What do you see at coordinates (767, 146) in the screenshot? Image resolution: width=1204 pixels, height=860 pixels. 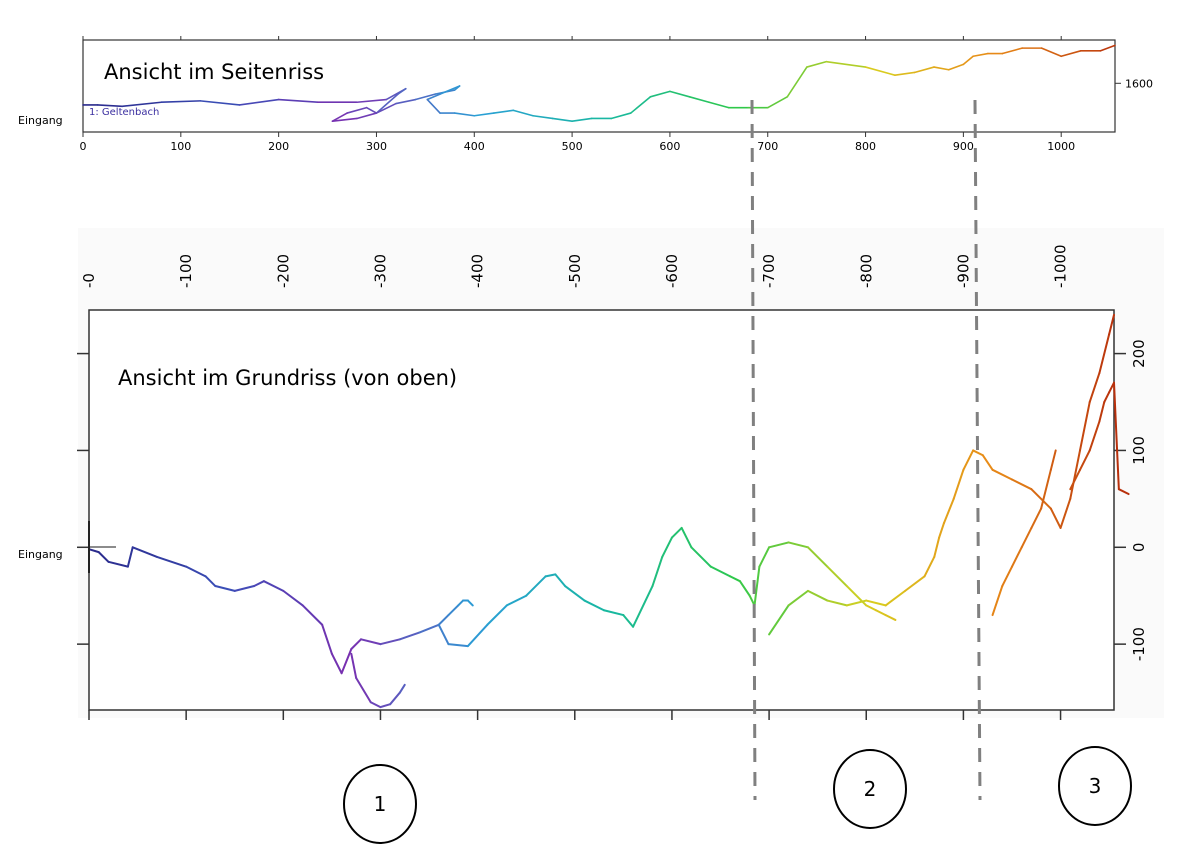 I see `side-view-x-tick-label: 700` at bounding box center [767, 146].